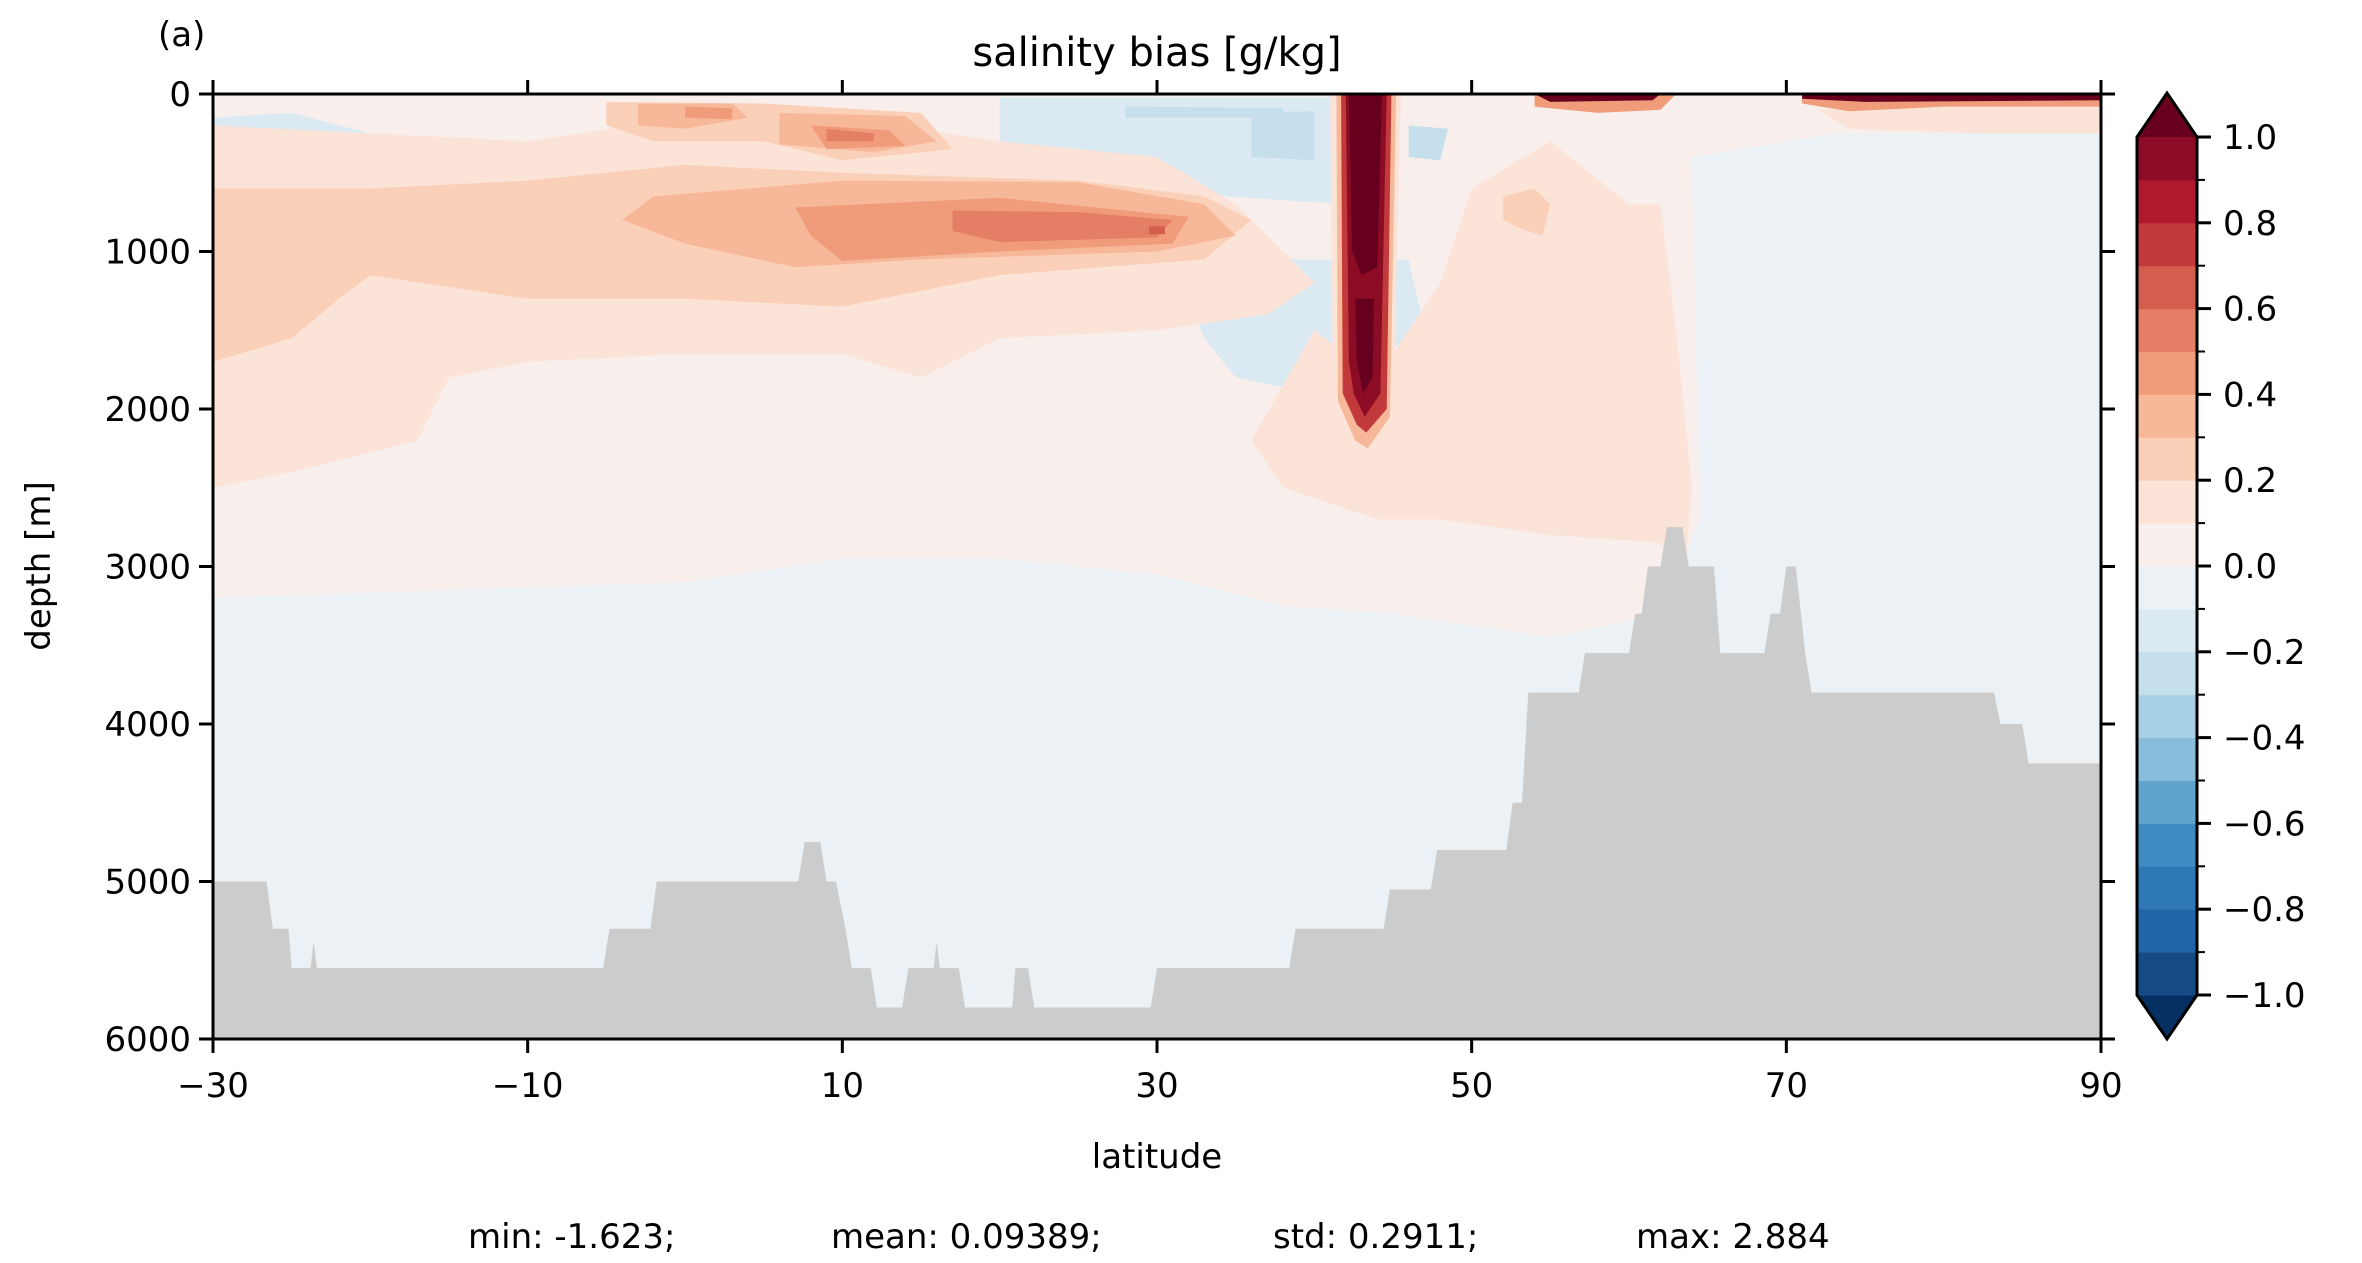  What do you see at coordinates (2250, 138) in the screenshot?
I see `colorbar-tick-label: 1.0` at bounding box center [2250, 138].